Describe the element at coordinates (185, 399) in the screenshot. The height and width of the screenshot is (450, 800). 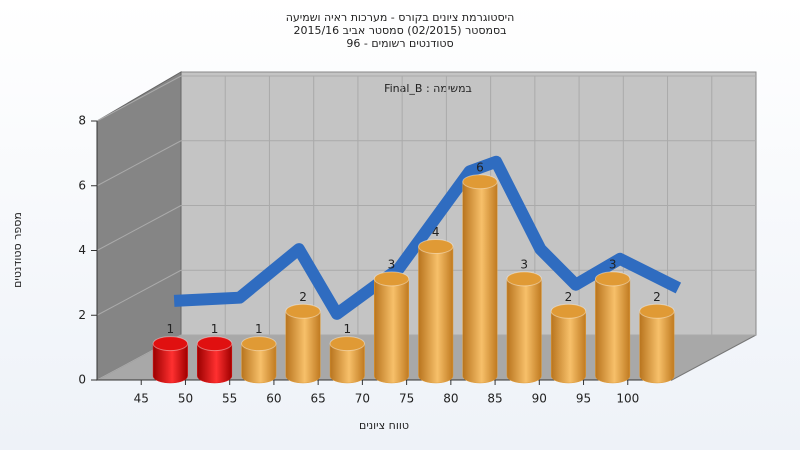
I see `x-tick-label: 50` at that location.